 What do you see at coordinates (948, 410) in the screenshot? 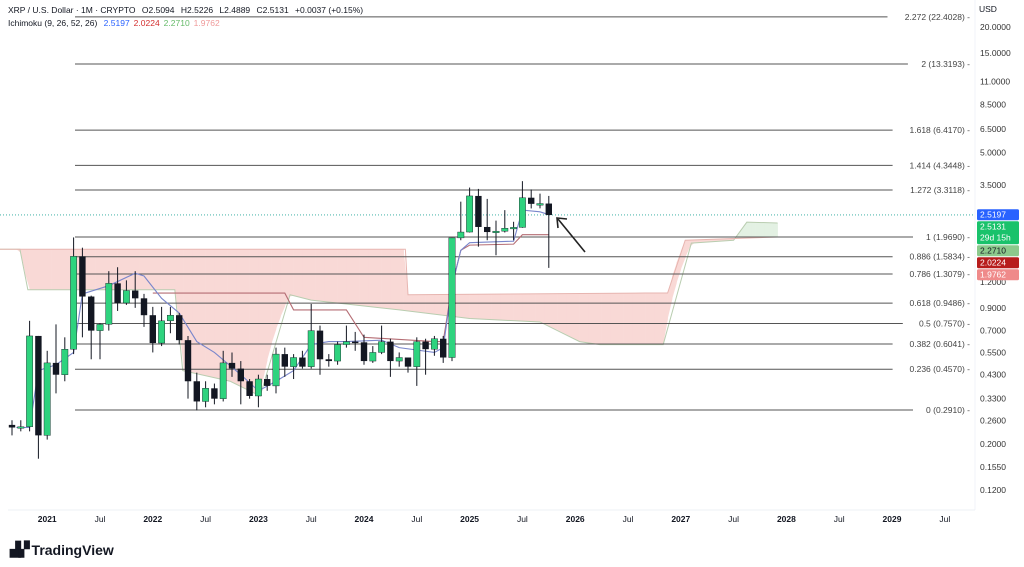
I see `fib-level-label: 0 (0.2910) -` at bounding box center [948, 410].